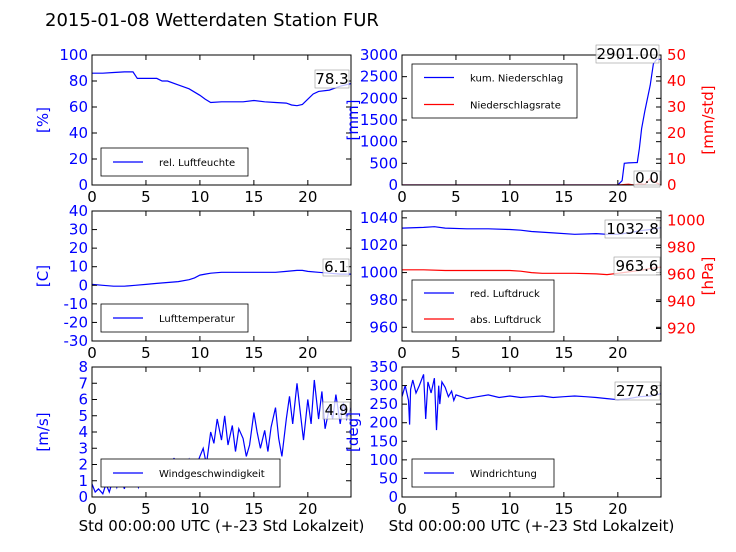 This screenshot has width=736, height=552. I want to click on last-value-annotation: 4.9, so click(337, 410).